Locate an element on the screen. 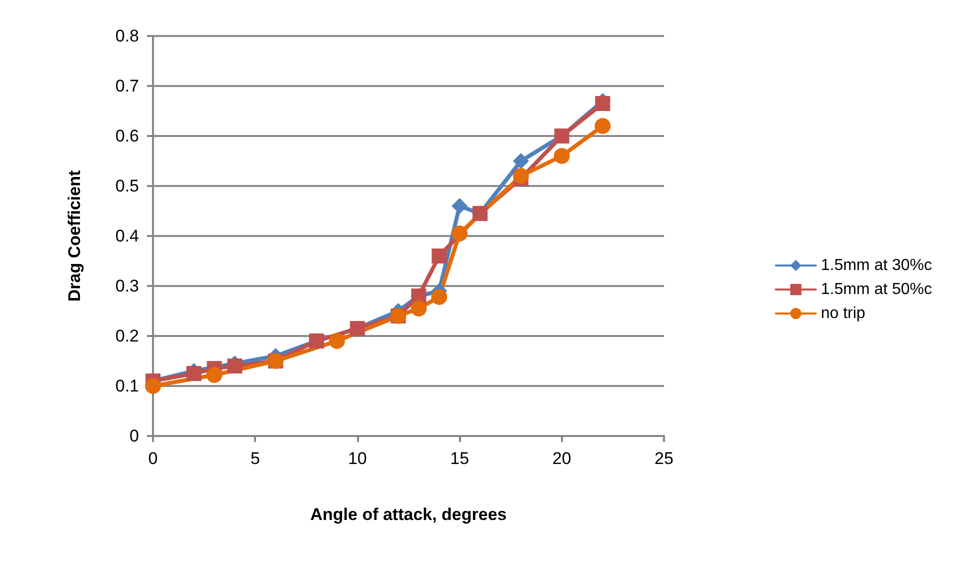 The width and height of the screenshot is (957, 579). legend-label: 1.5mm at 30%c is located at coordinates (876, 265).